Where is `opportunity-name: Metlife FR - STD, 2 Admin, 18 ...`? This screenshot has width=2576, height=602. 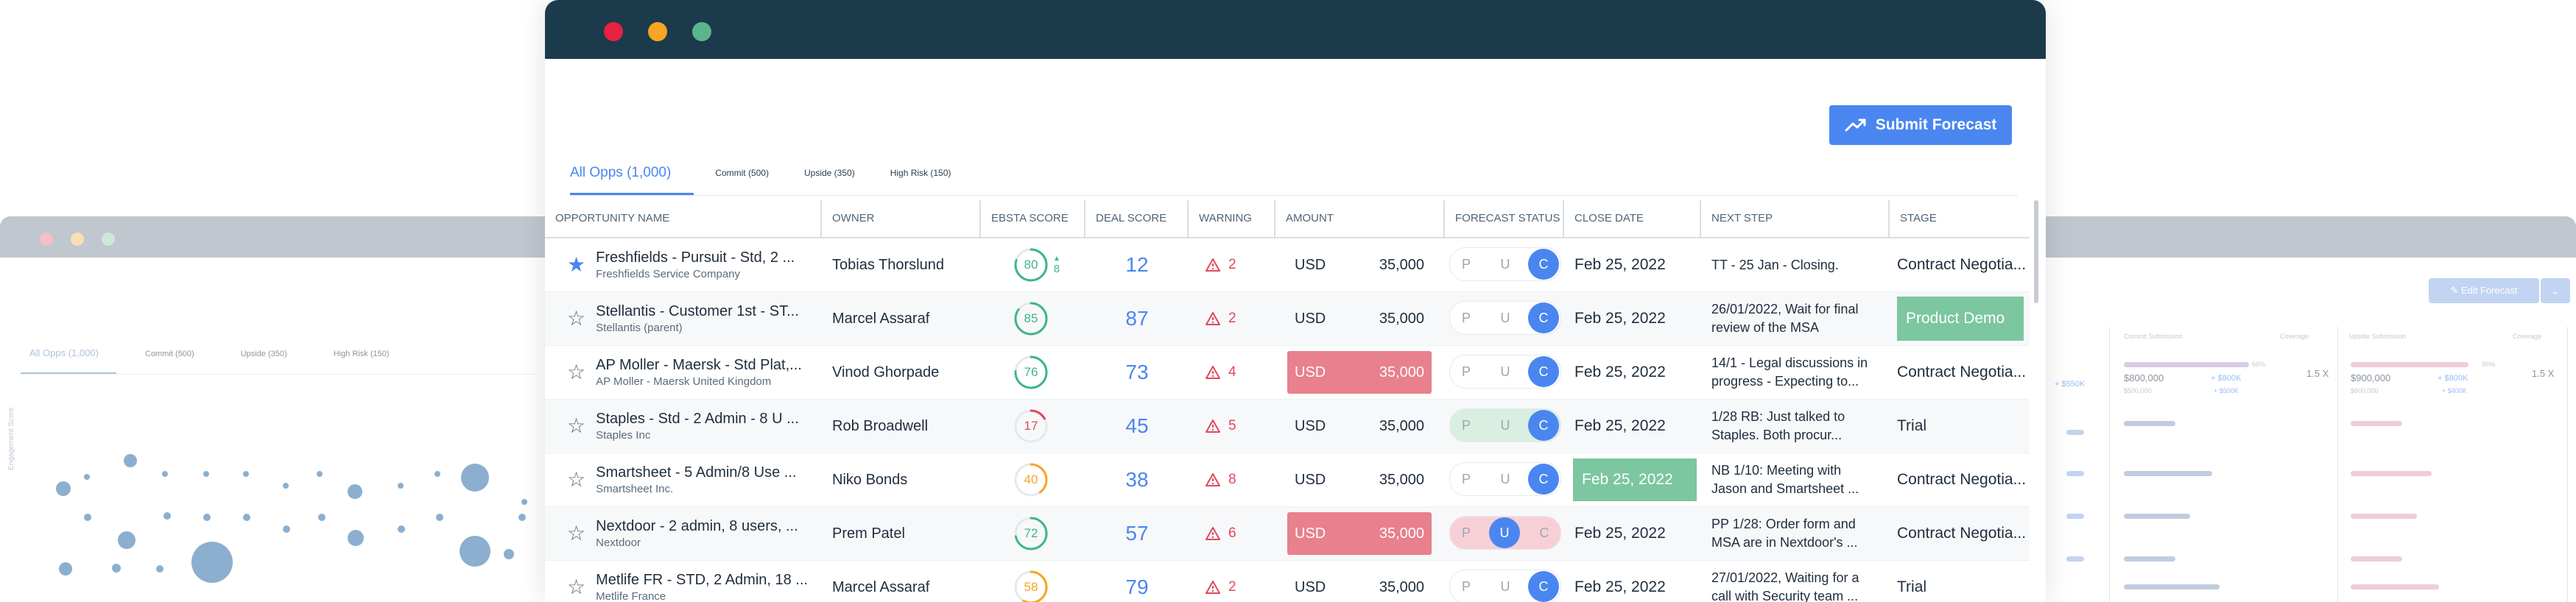
opportunity-name: Metlife FR - STD, 2 Admin, 18 ... is located at coordinates (702, 580).